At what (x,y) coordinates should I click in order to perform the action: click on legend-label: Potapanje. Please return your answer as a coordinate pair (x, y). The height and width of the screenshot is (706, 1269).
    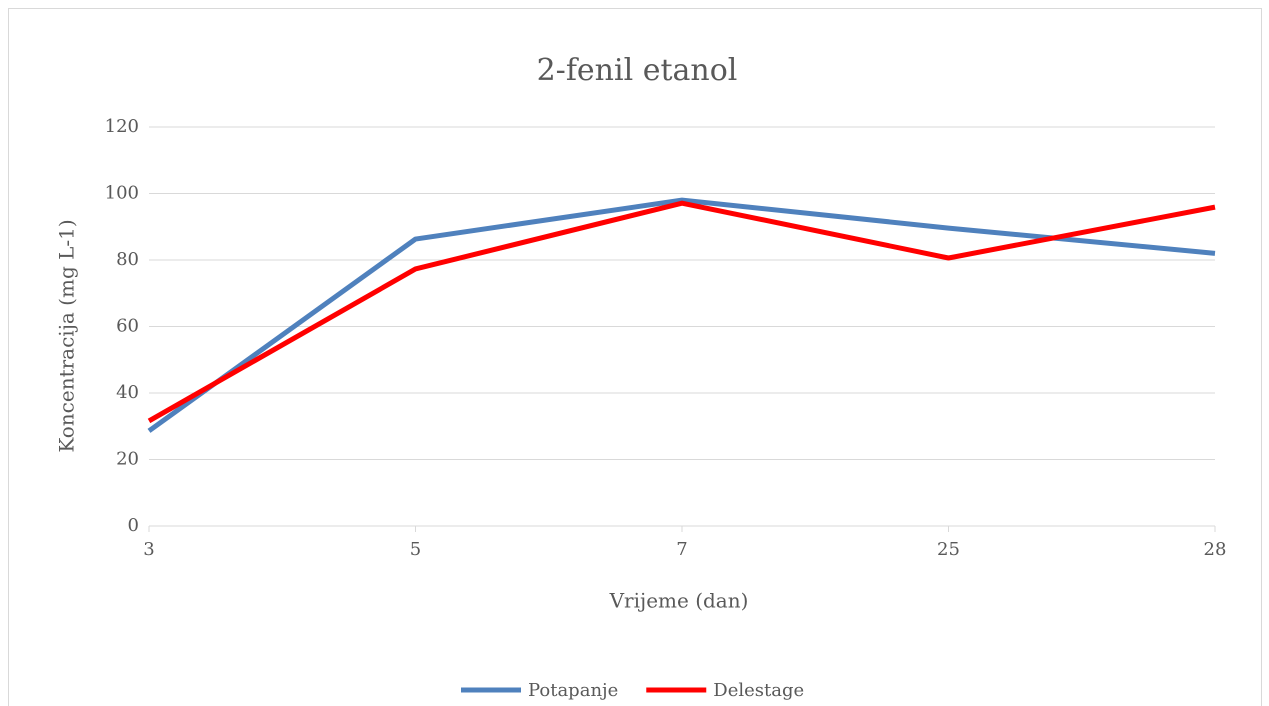
    Looking at the image, I should click on (573, 690).